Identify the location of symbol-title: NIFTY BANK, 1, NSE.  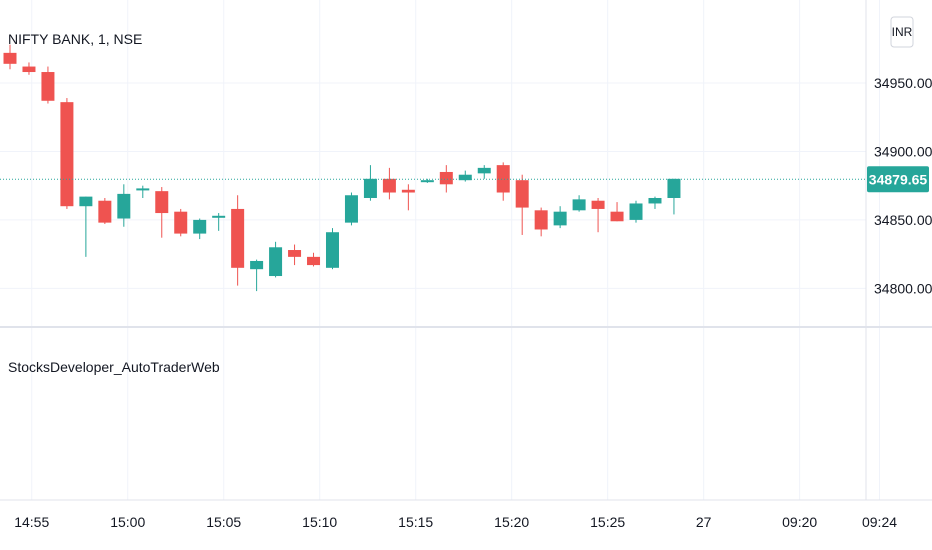
(75, 39).